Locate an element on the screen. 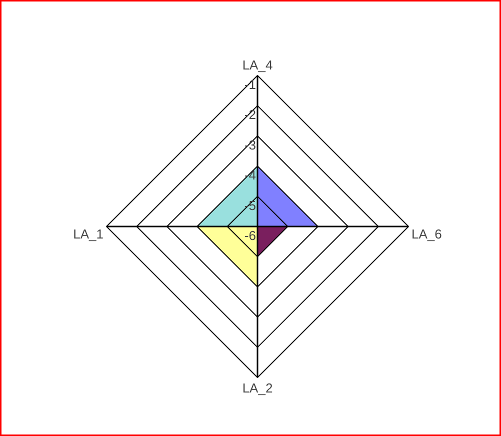  spoke-label: LA_4 is located at coordinates (257, 64).